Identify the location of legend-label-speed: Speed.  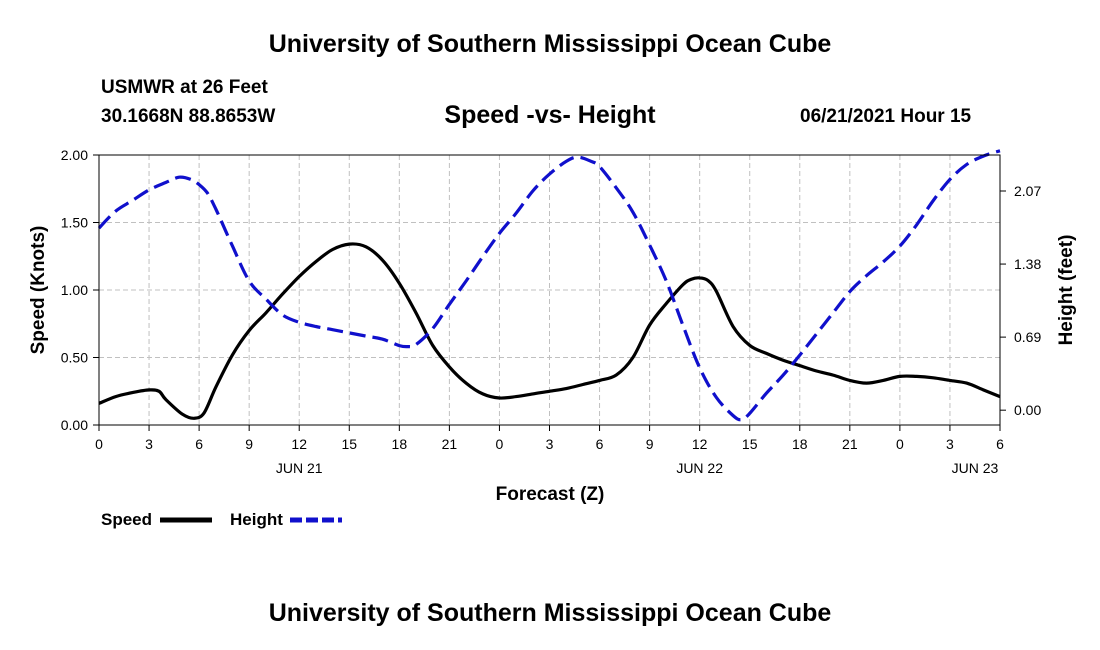
(126, 519).